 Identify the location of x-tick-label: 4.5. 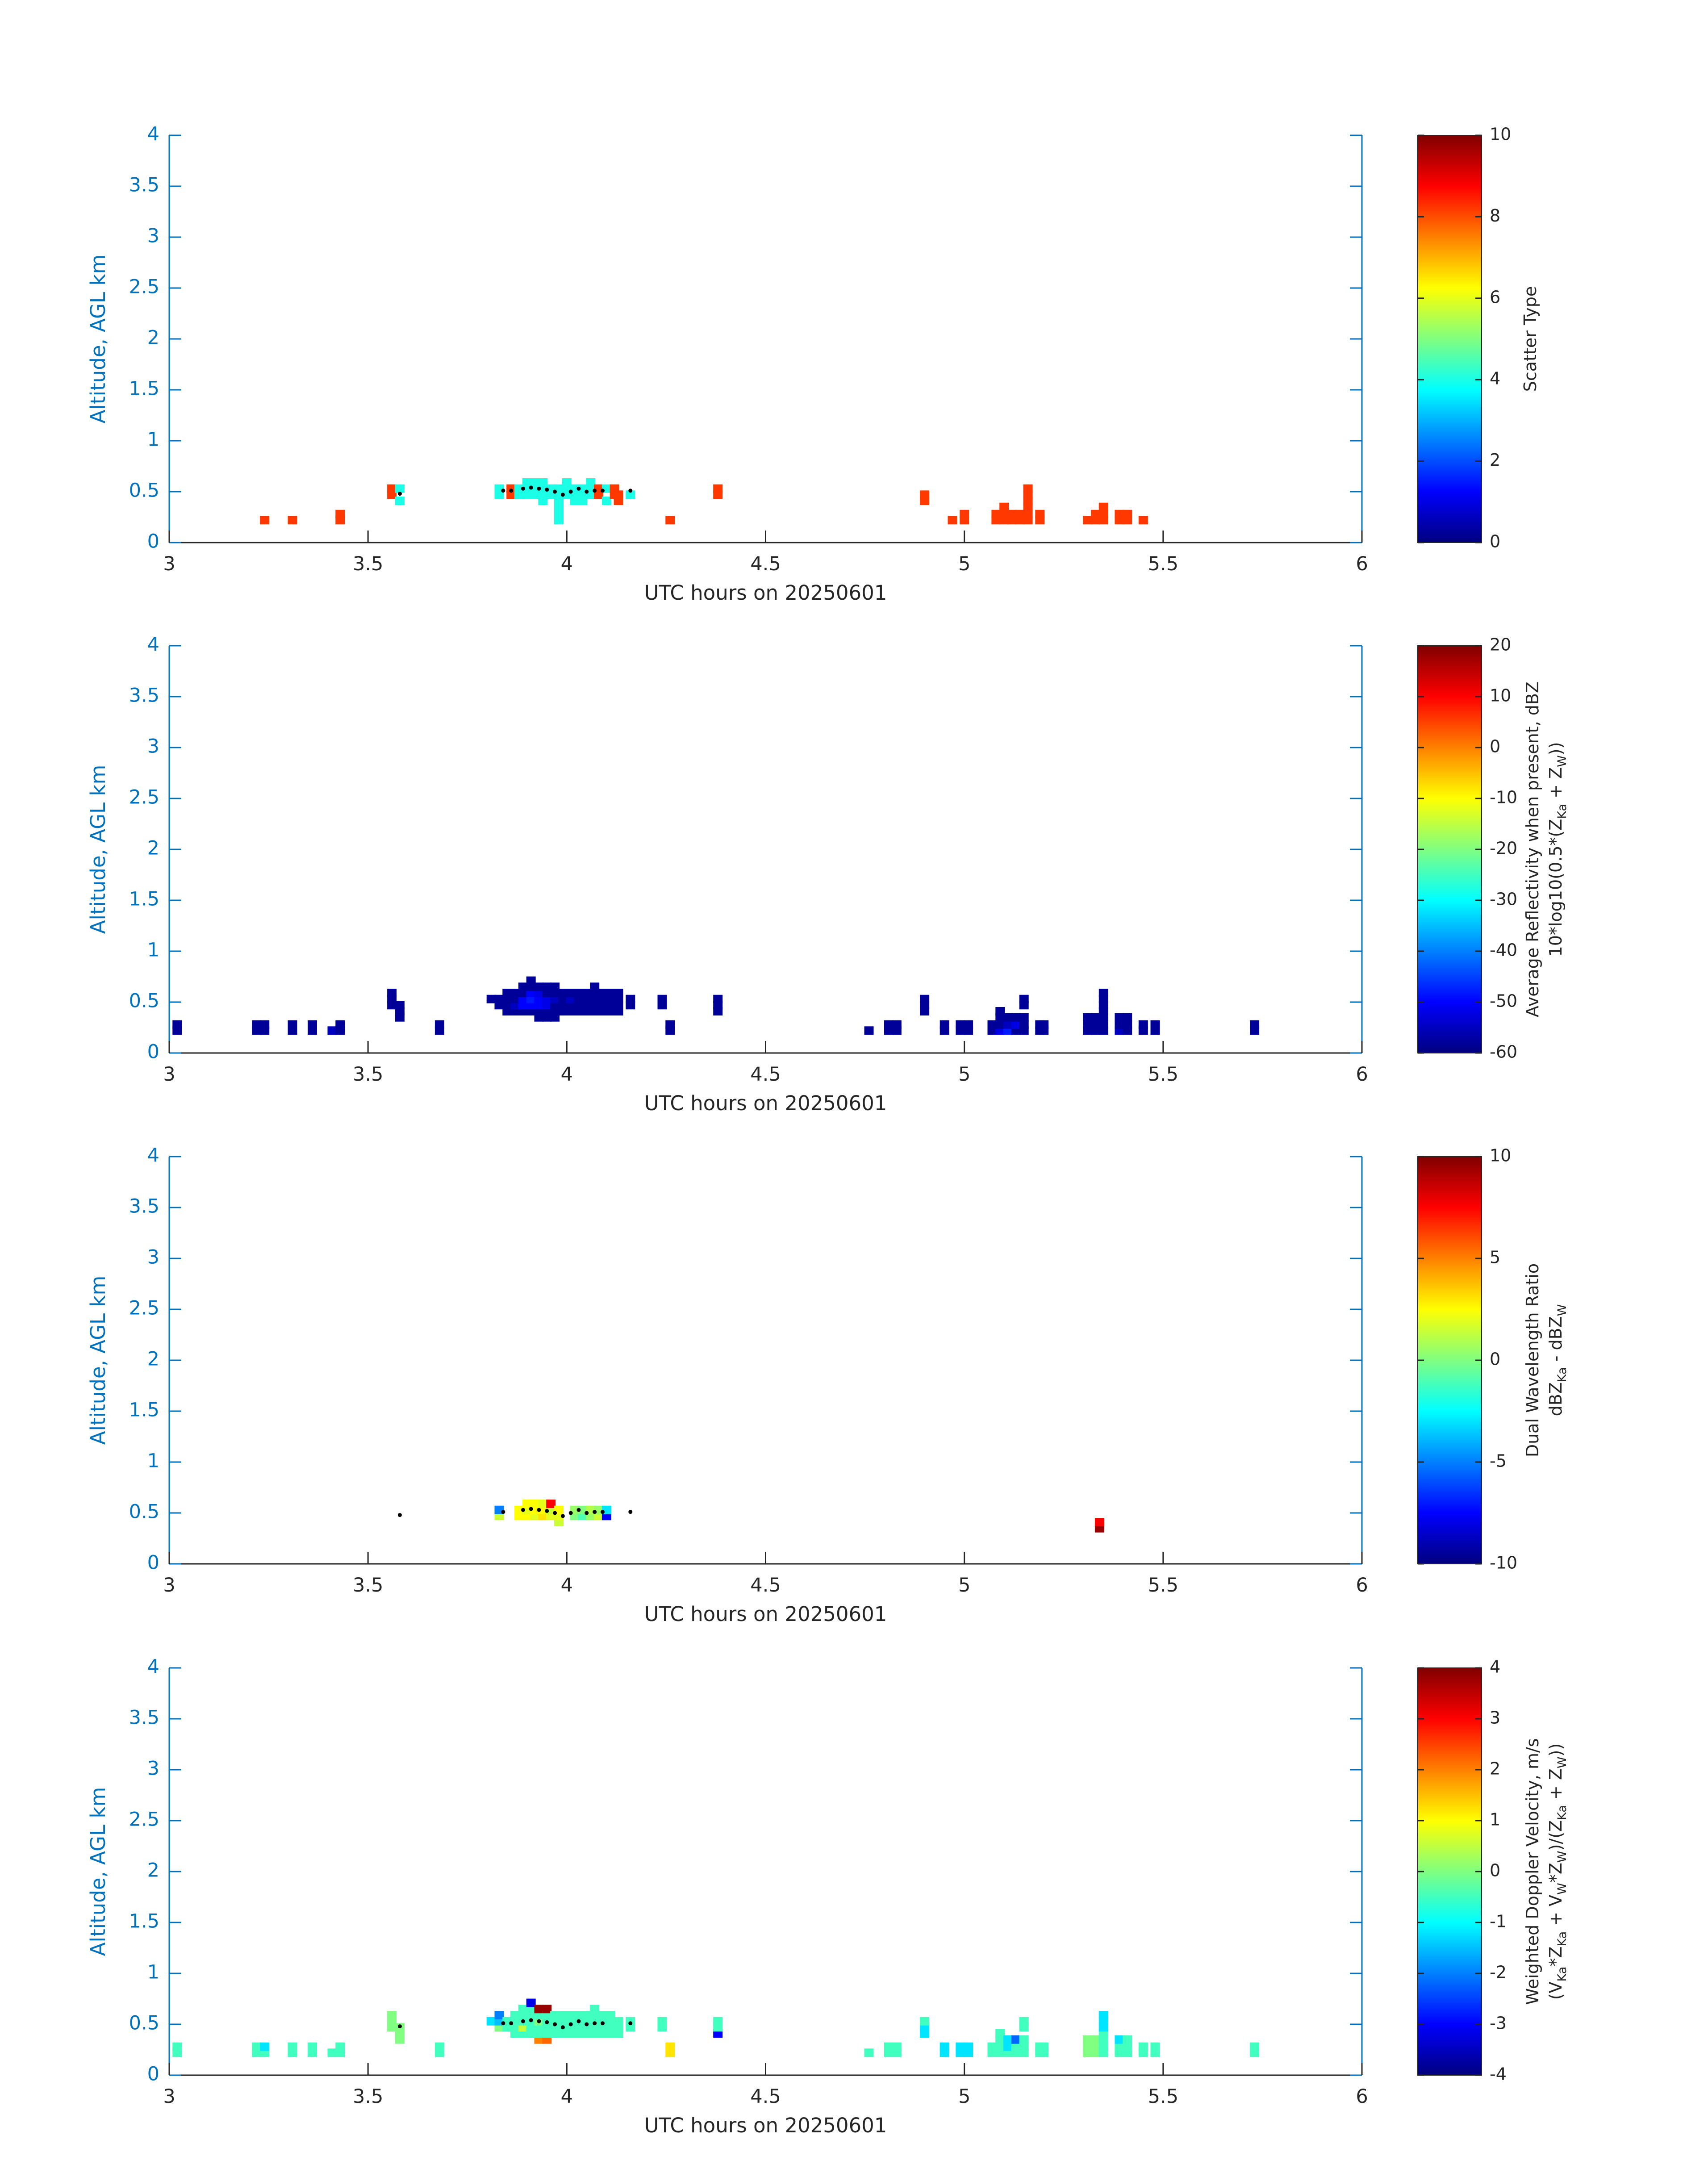
(765, 564).